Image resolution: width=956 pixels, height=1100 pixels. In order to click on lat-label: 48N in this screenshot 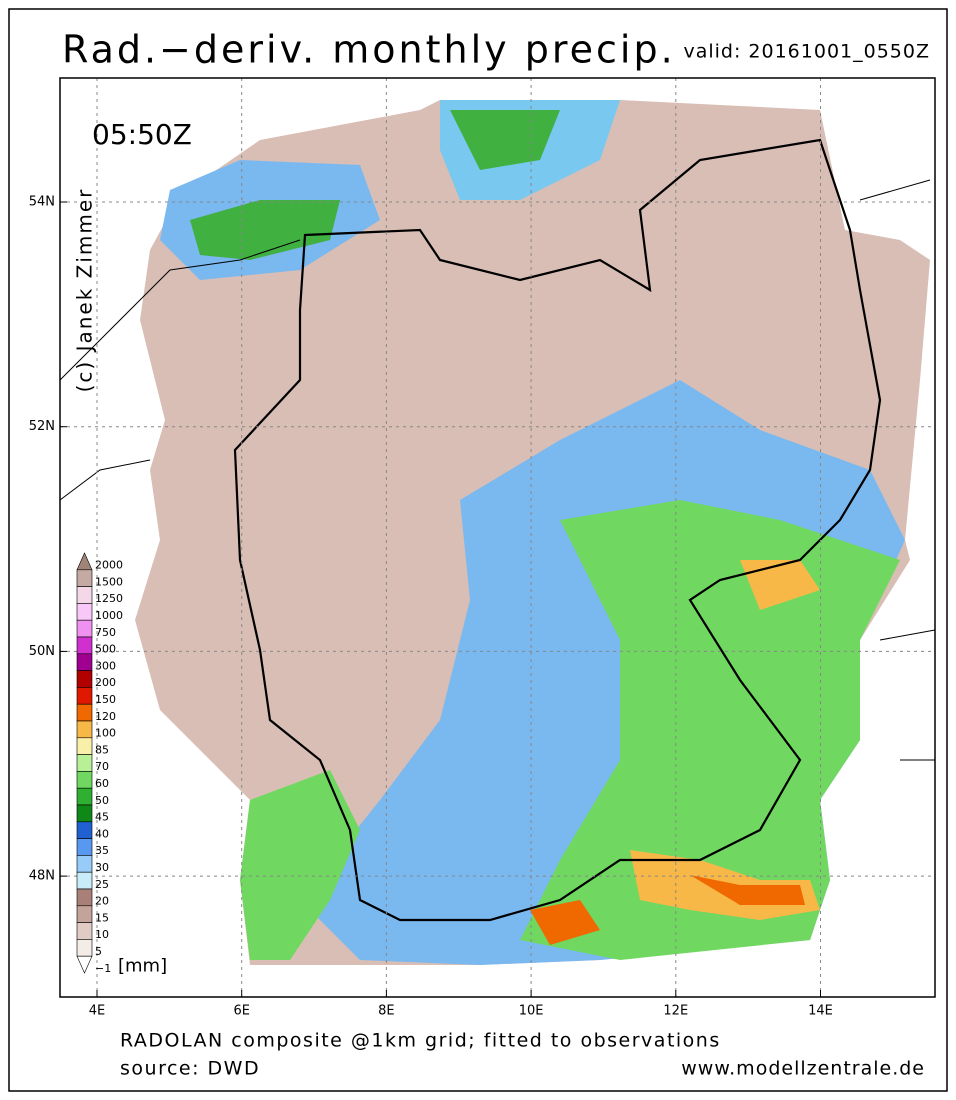, I will do `click(42, 876)`.